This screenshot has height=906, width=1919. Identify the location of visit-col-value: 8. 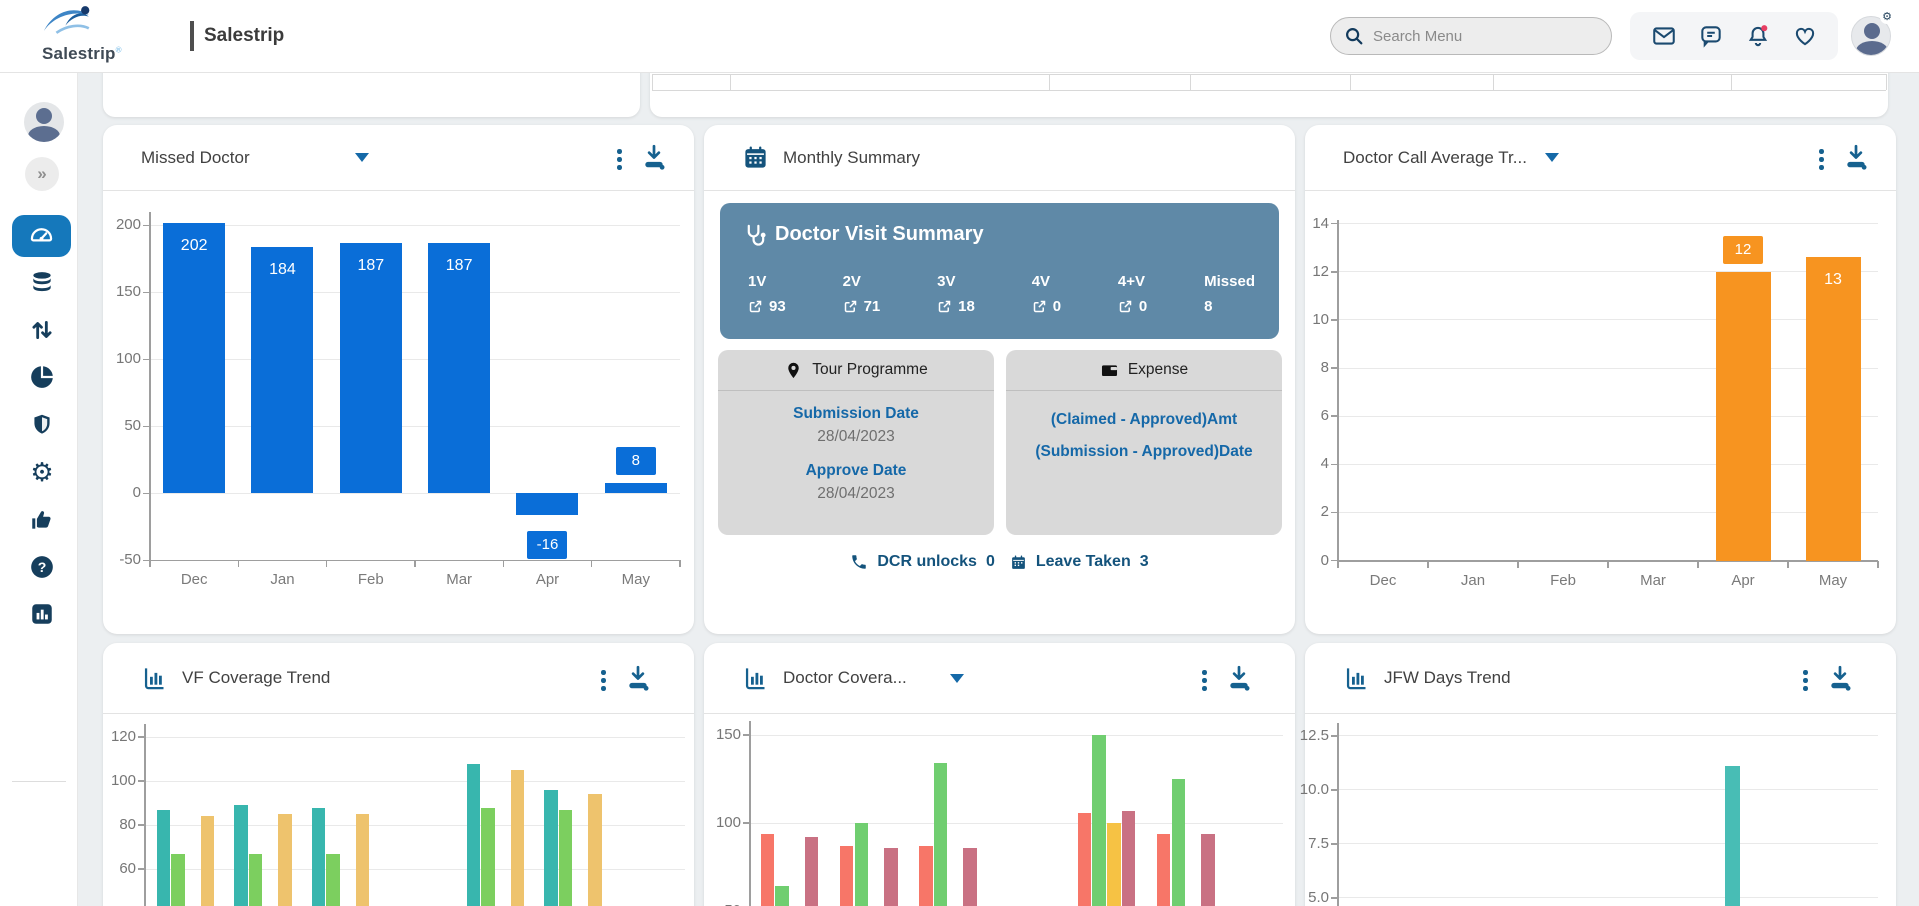
(1208, 306).